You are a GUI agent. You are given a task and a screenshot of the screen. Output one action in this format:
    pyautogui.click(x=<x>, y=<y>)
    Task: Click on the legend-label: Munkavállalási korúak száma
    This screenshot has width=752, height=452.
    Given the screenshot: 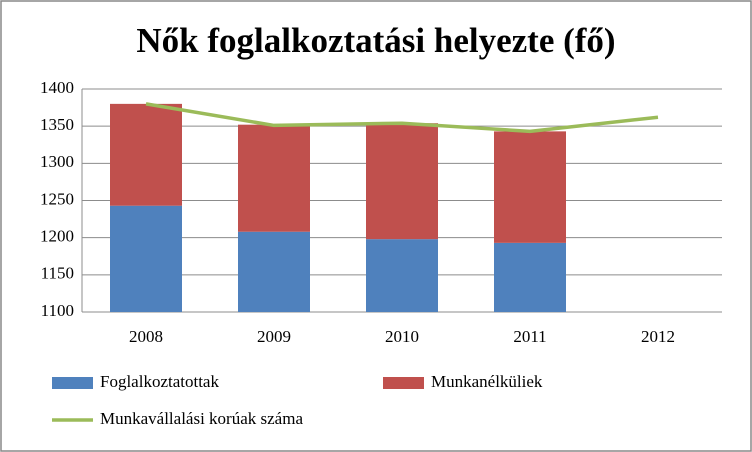 What is the action you would take?
    pyautogui.click(x=201, y=418)
    